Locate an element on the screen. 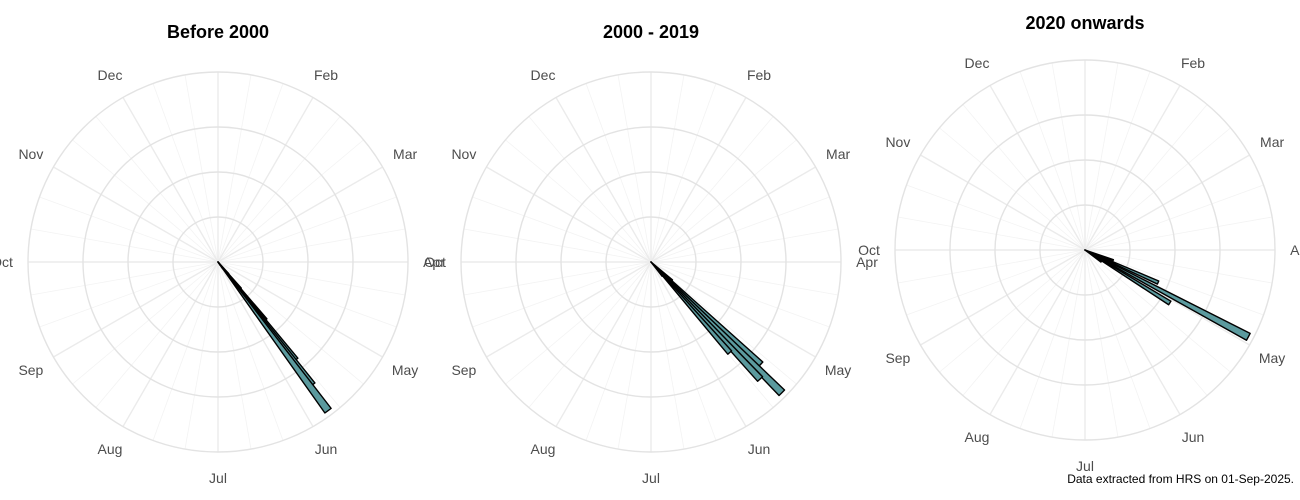 The height and width of the screenshot is (500, 1300). data-source-caption: Data extracted from HRS on 01-Sep-2025. is located at coordinates (1180, 479).